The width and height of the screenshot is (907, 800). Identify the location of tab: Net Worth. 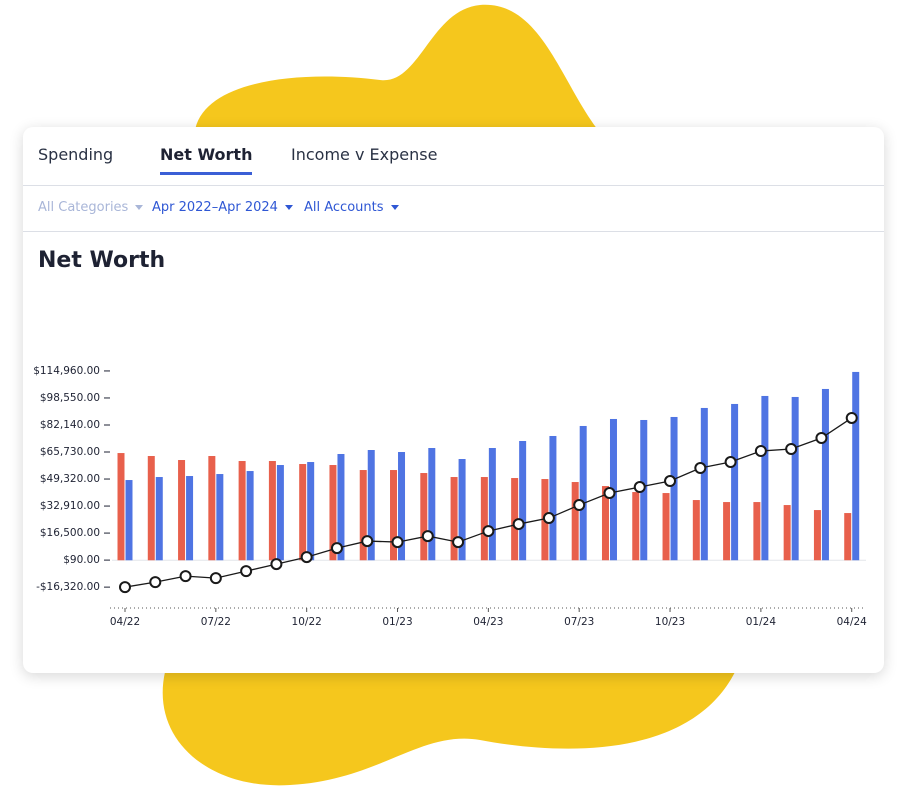
(206, 160).